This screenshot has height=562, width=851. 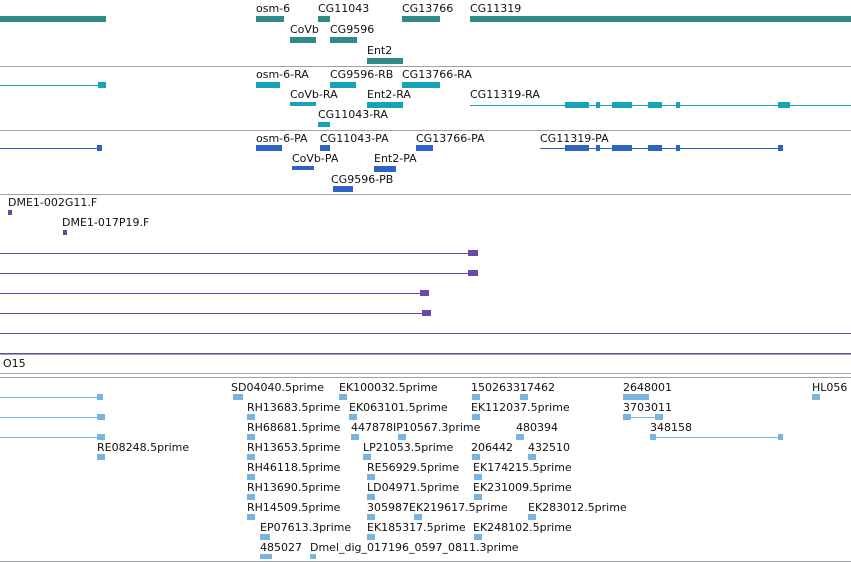 I want to click on transcript-bar-osm6-pa, so click(x=269, y=148).